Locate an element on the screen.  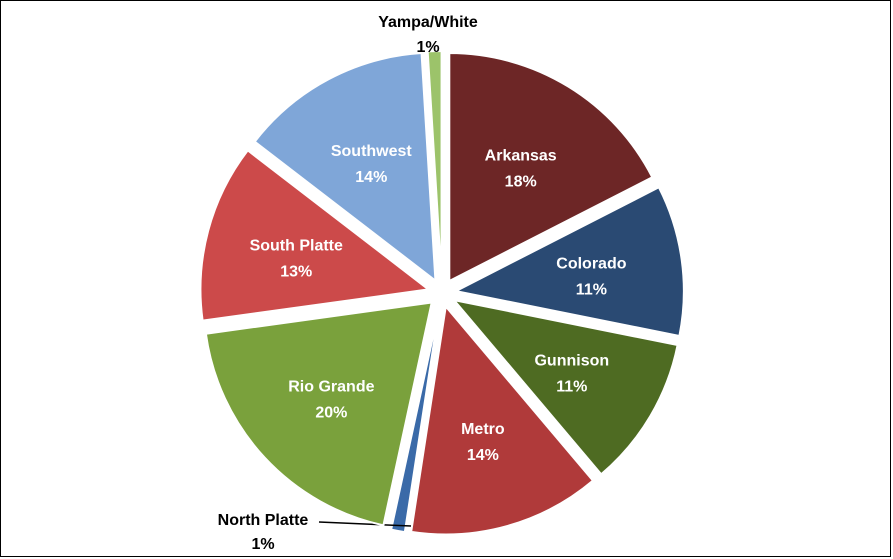
slice-arkansas: Arkansas 18% is located at coordinates (551, 167).